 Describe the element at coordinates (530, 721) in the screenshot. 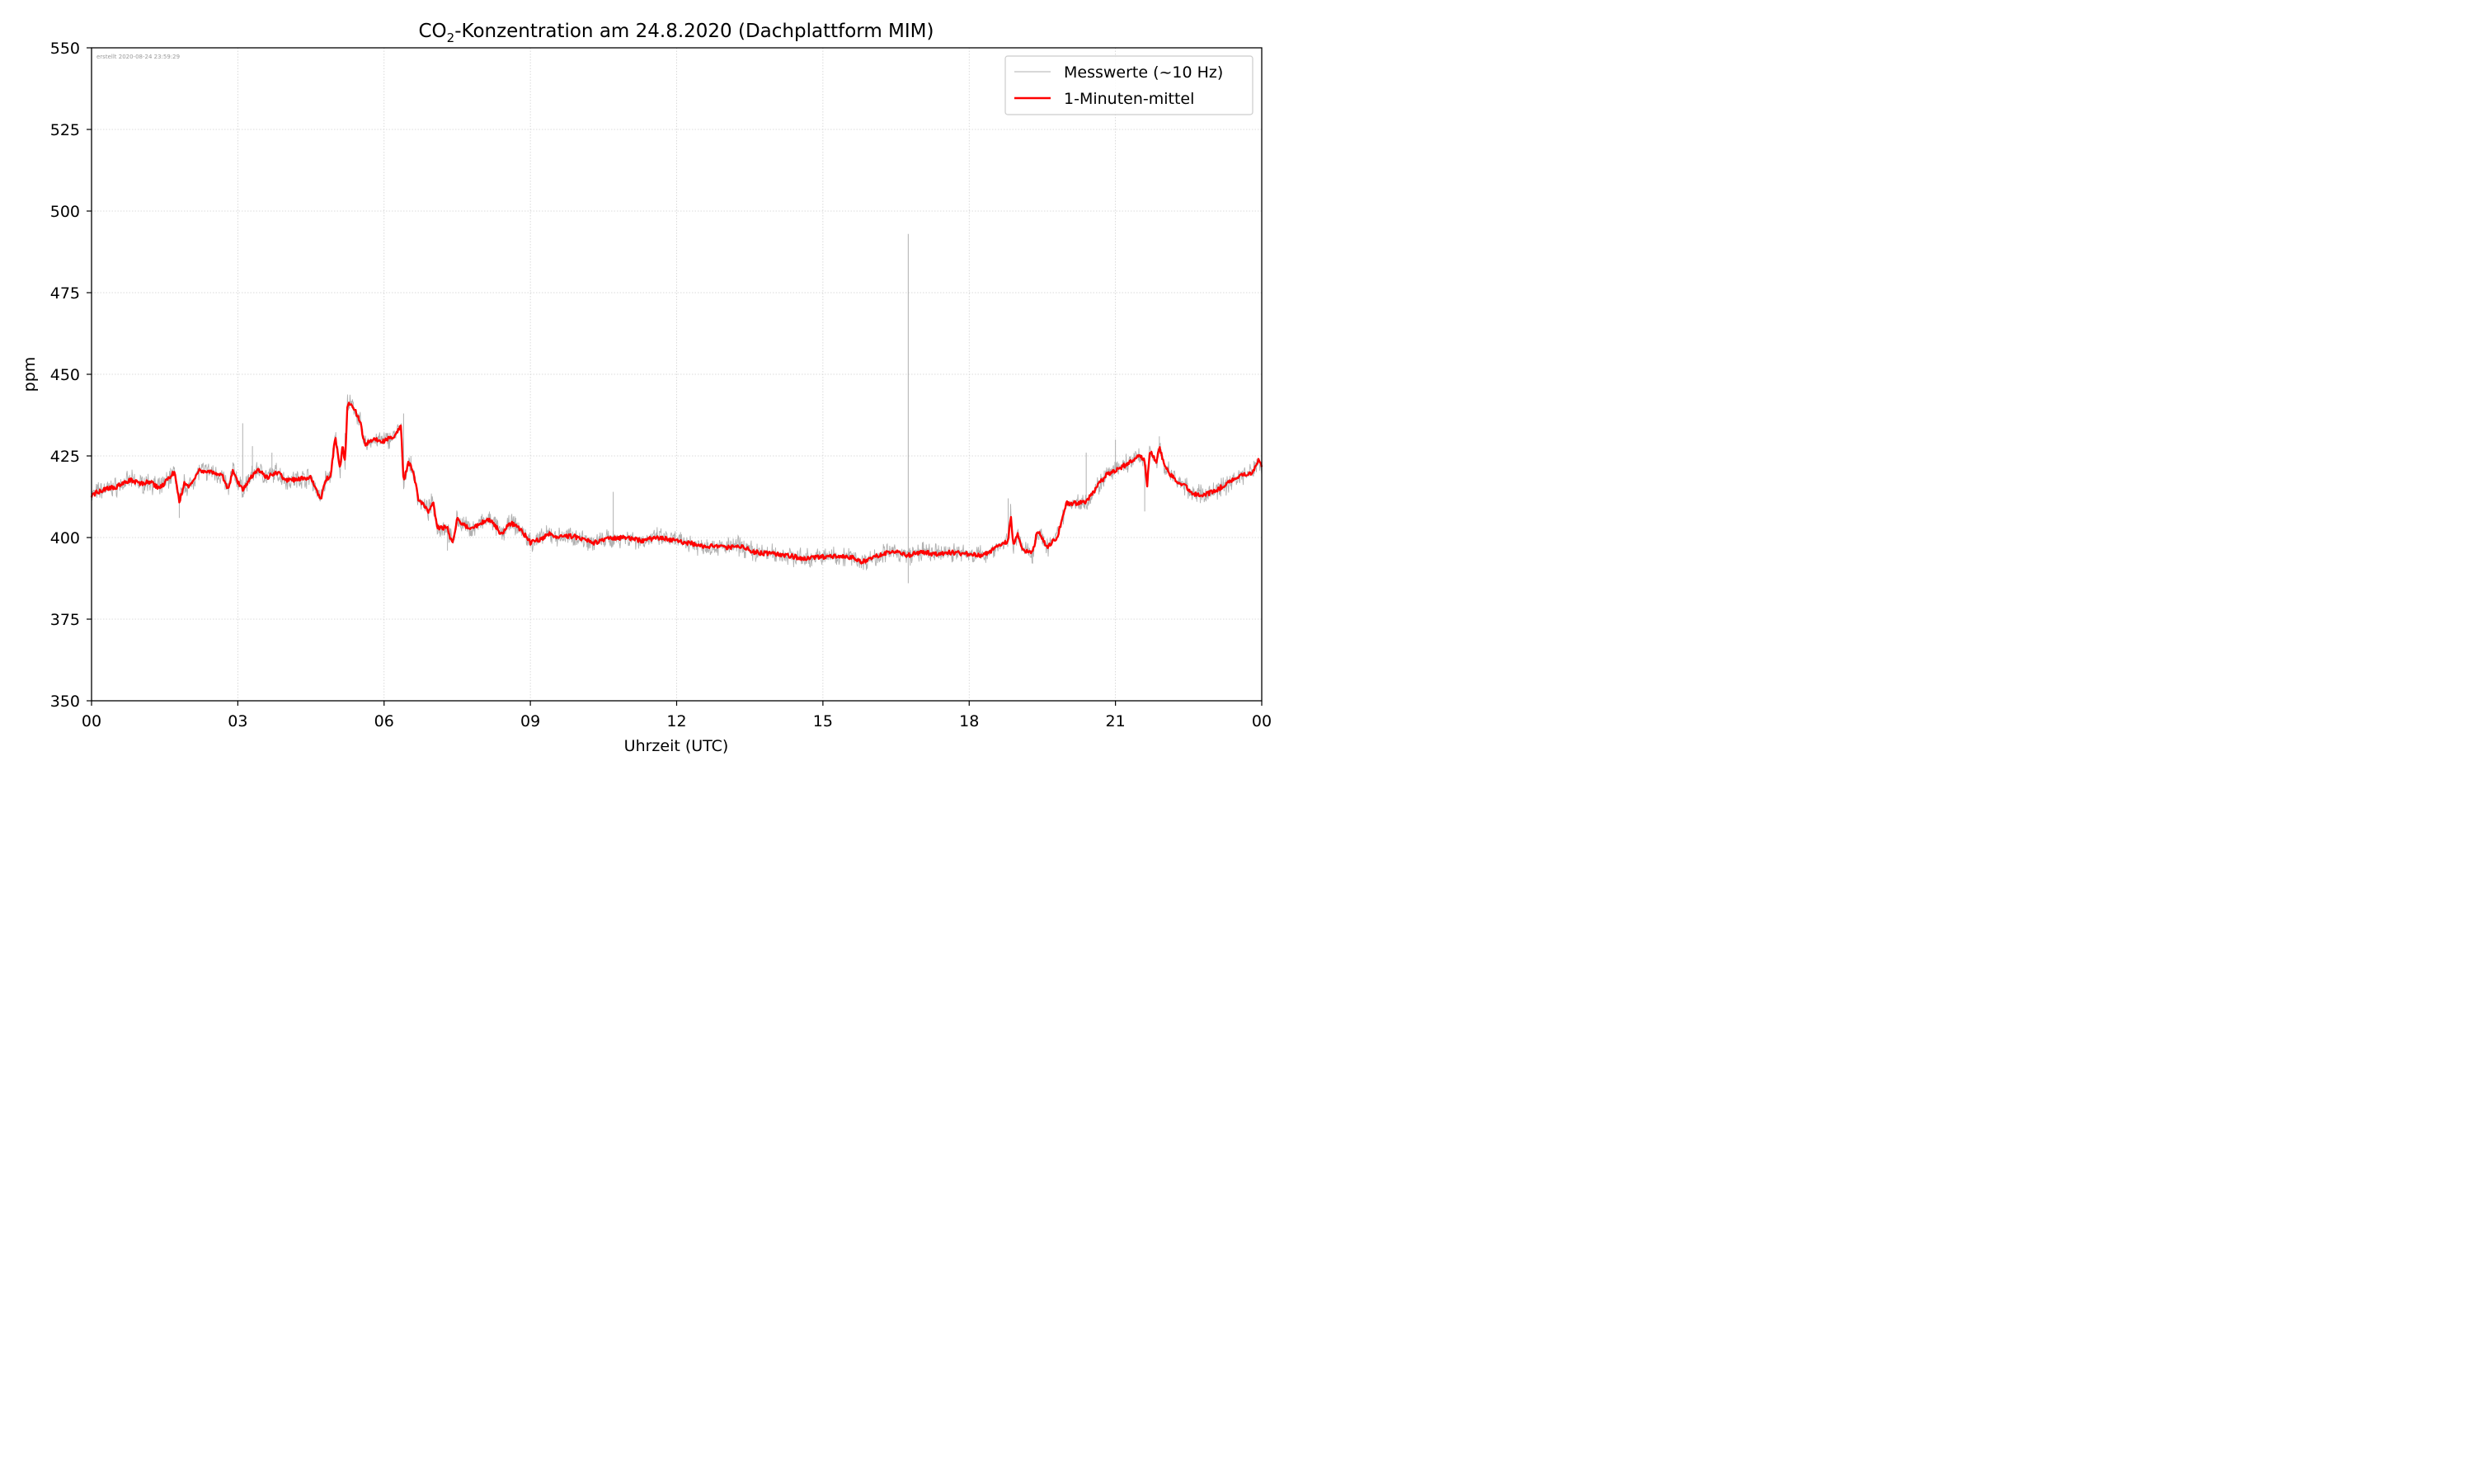

I see `x-tick-label: 09` at that location.